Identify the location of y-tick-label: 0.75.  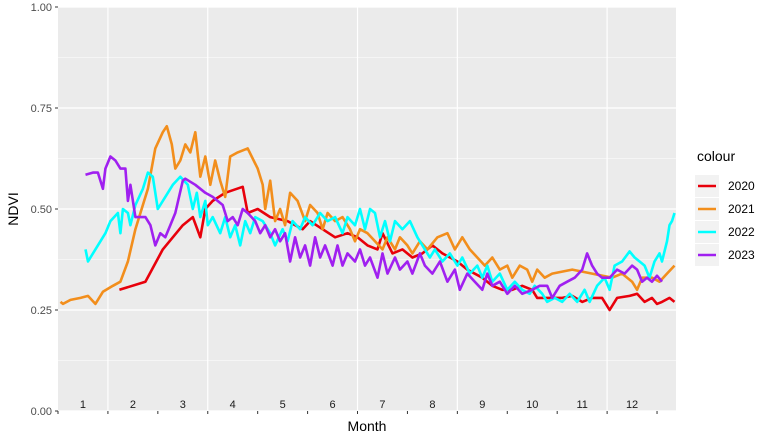
(41, 109).